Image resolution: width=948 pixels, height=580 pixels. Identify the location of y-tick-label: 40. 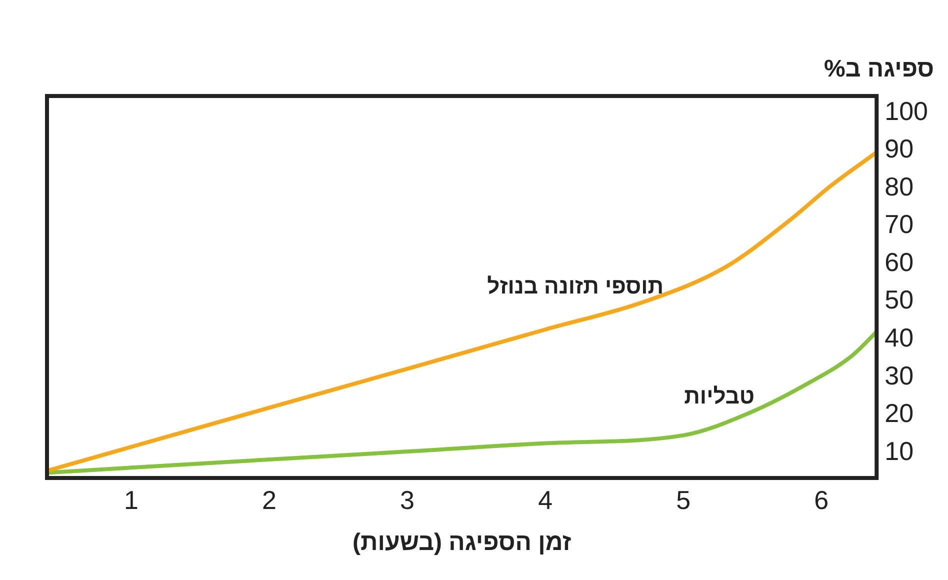
(899, 337).